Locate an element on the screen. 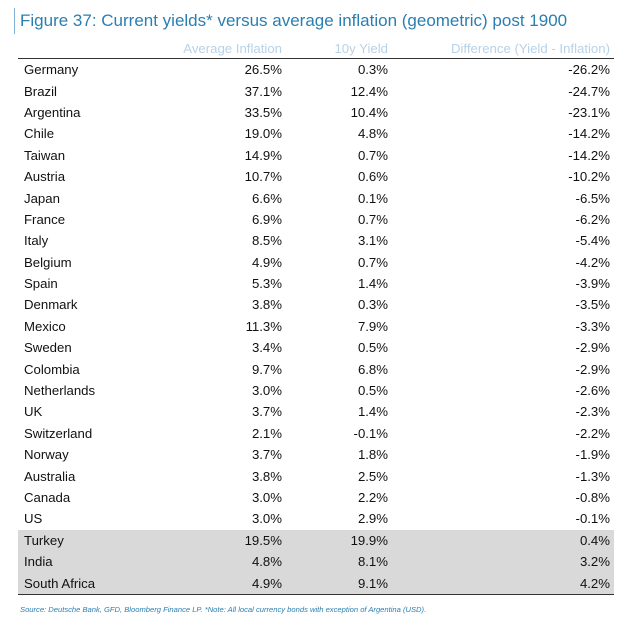  yield-10y-cell: 8.1% is located at coordinates (335, 561).